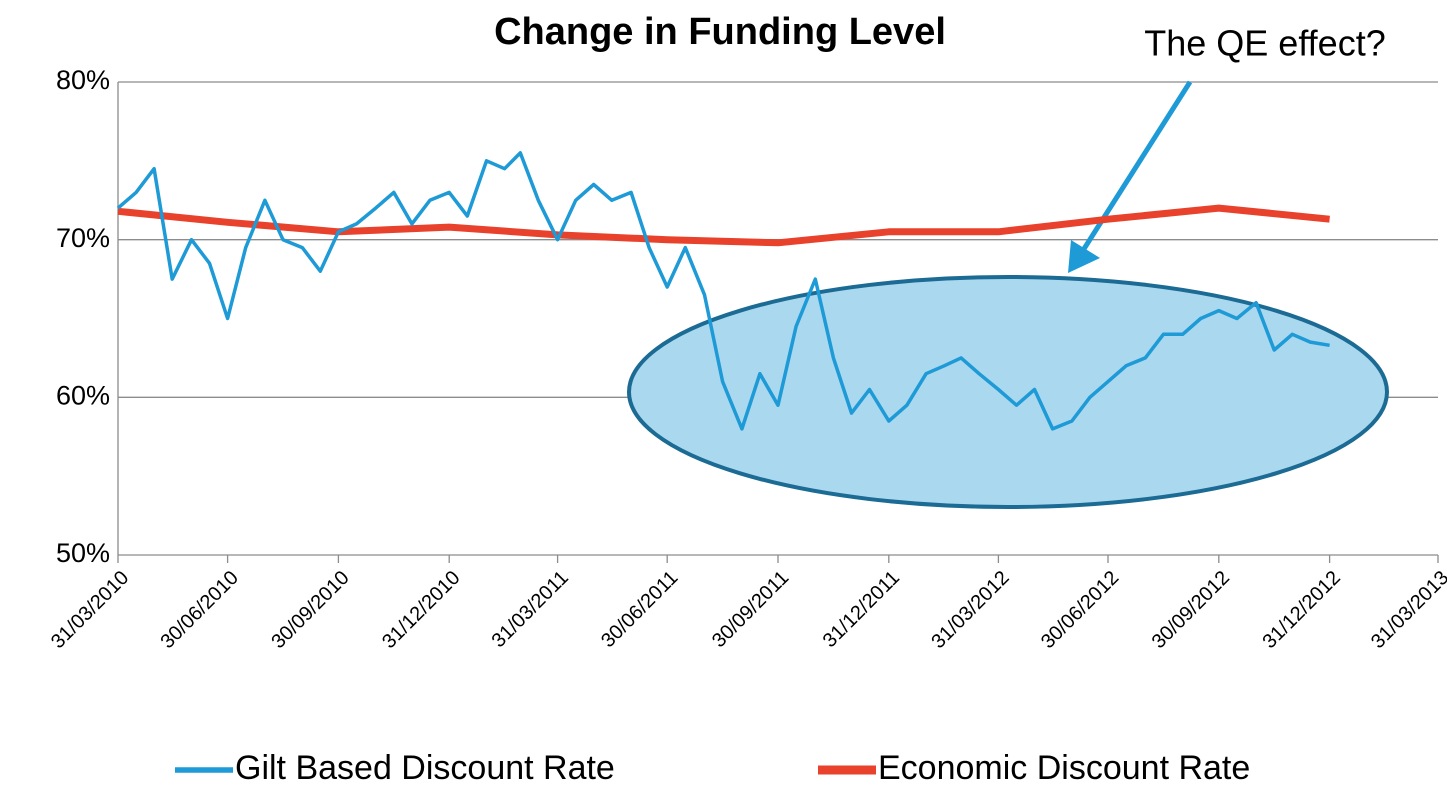  I want to click on legend-label: Economic Discount Rate, so click(1064, 768).